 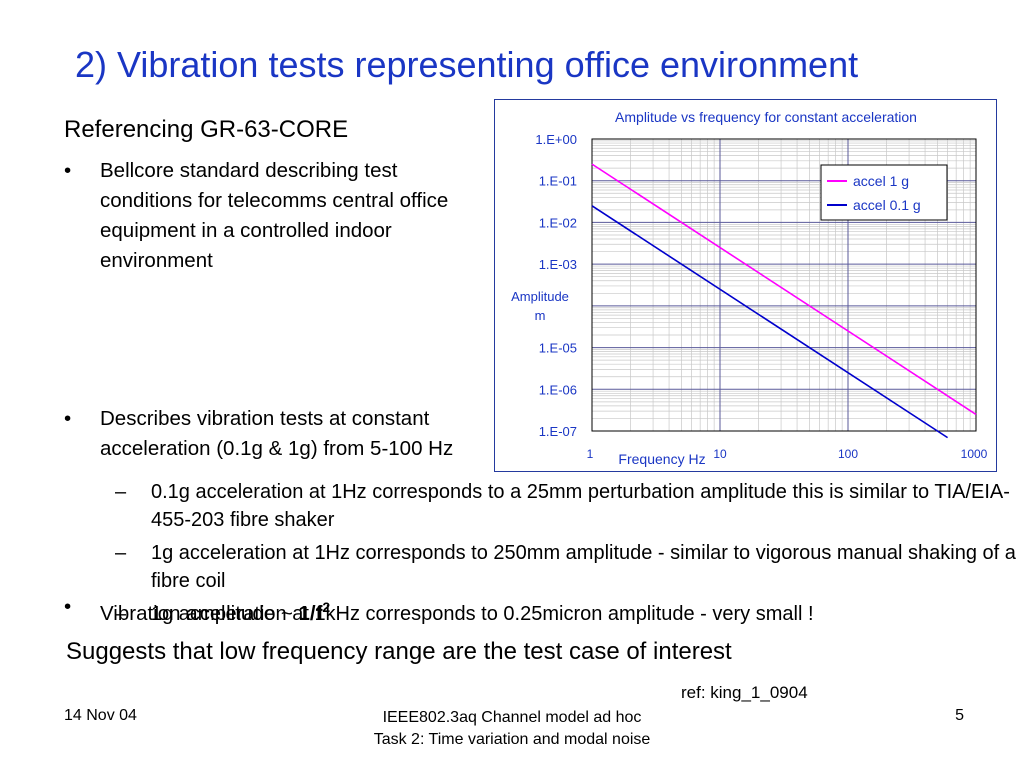 What do you see at coordinates (558, 264) in the screenshot?
I see `y-tick-label: 1.E-03` at bounding box center [558, 264].